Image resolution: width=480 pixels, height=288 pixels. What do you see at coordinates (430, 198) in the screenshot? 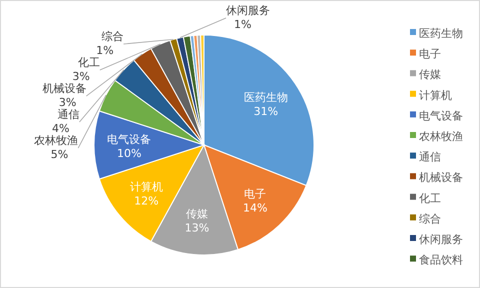
I see `legend-label: 化工` at bounding box center [430, 198].